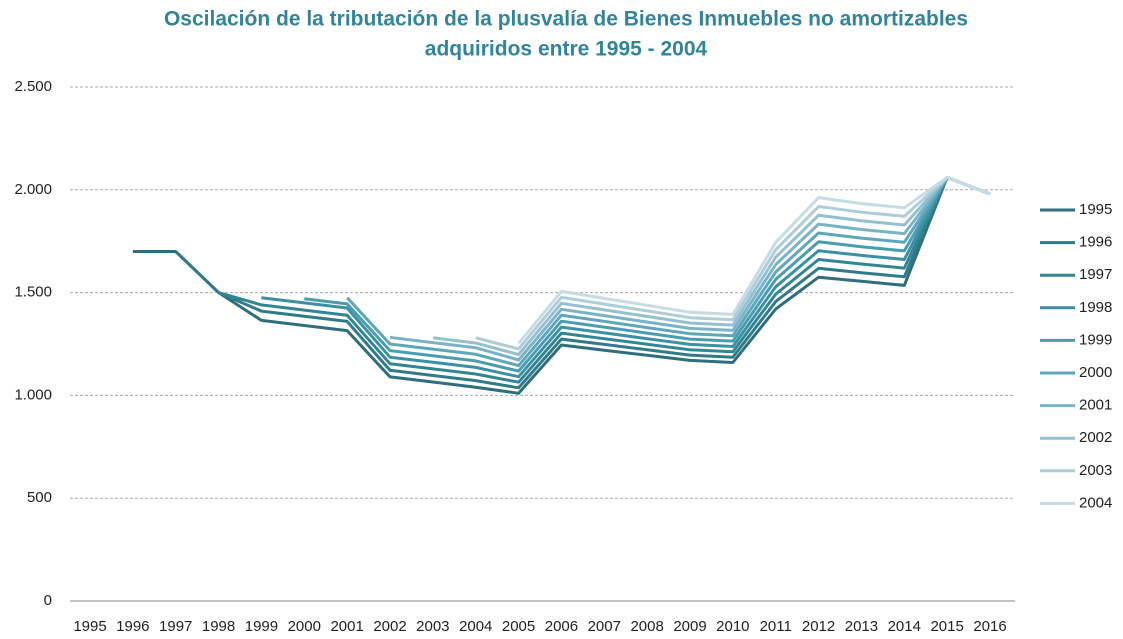  I want to click on x-tick-label: 2009, so click(689, 626).